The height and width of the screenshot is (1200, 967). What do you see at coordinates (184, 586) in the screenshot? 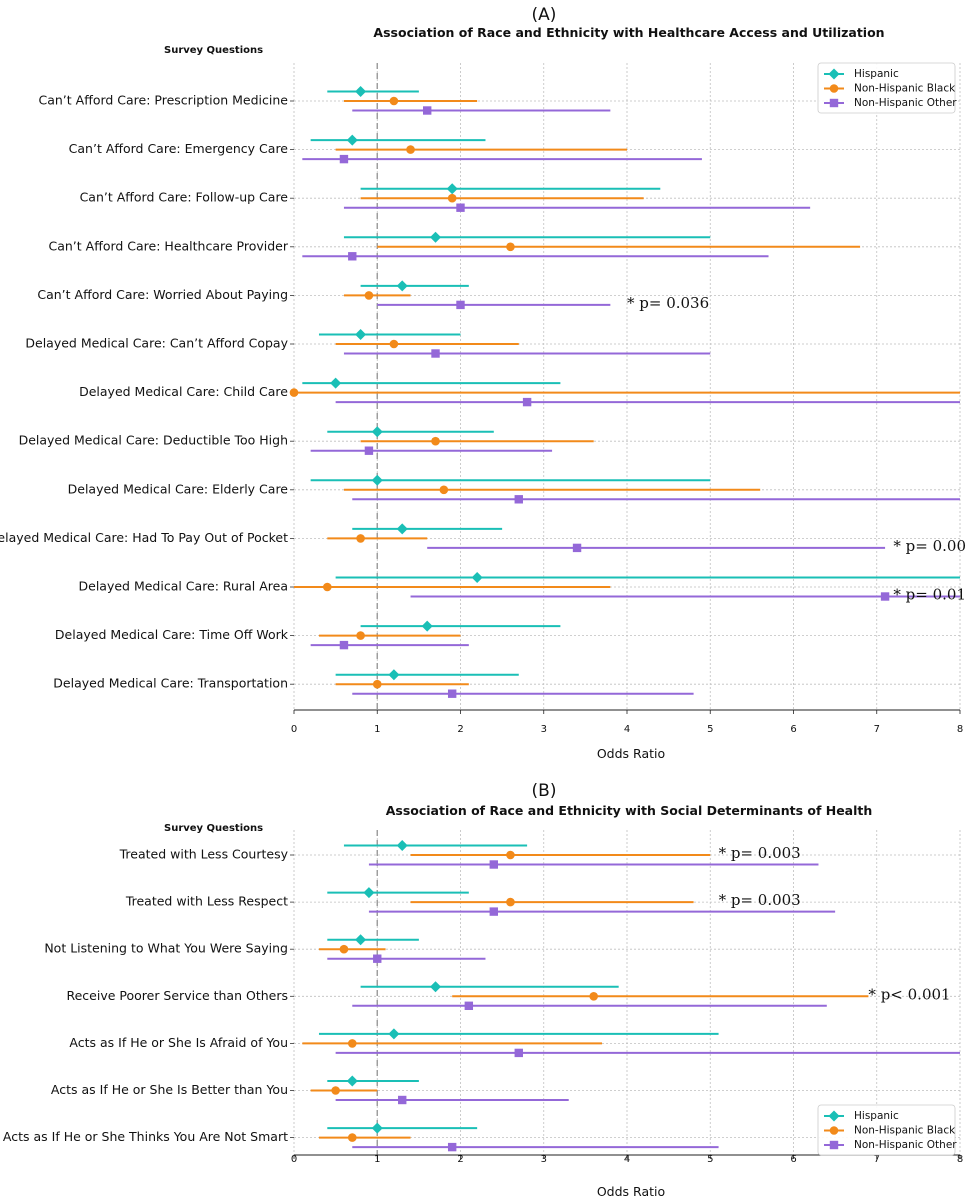
I see `y-tick-label: Delayed Medical Care: Rural Area` at bounding box center [184, 586].